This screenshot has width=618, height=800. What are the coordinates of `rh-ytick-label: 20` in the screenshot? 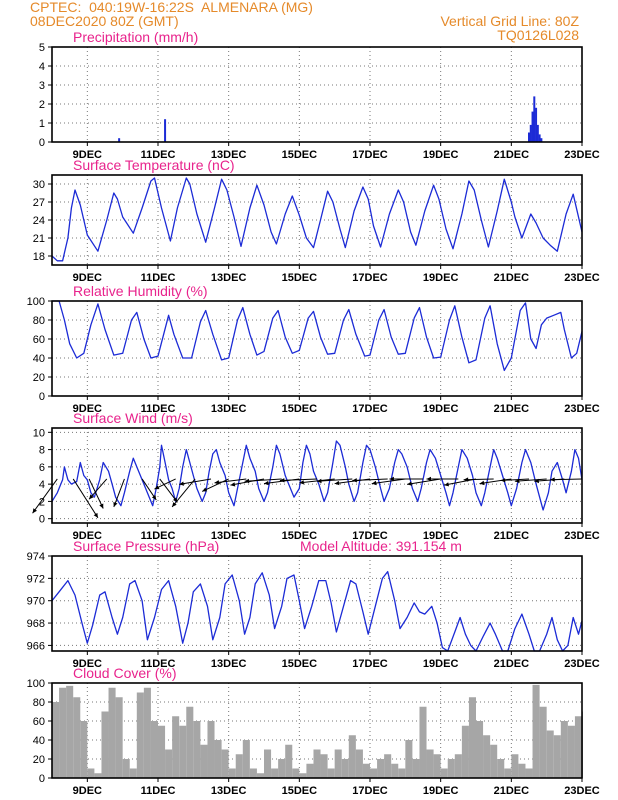 It's located at (39, 378).